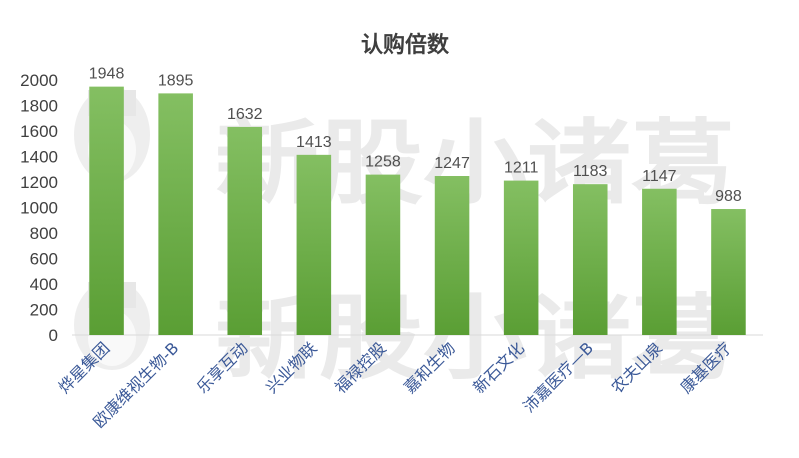 This screenshot has width=799, height=458. What do you see at coordinates (53, 335) in the screenshot?
I see `y-tick-label: 0` at bounding box center [53, 335].